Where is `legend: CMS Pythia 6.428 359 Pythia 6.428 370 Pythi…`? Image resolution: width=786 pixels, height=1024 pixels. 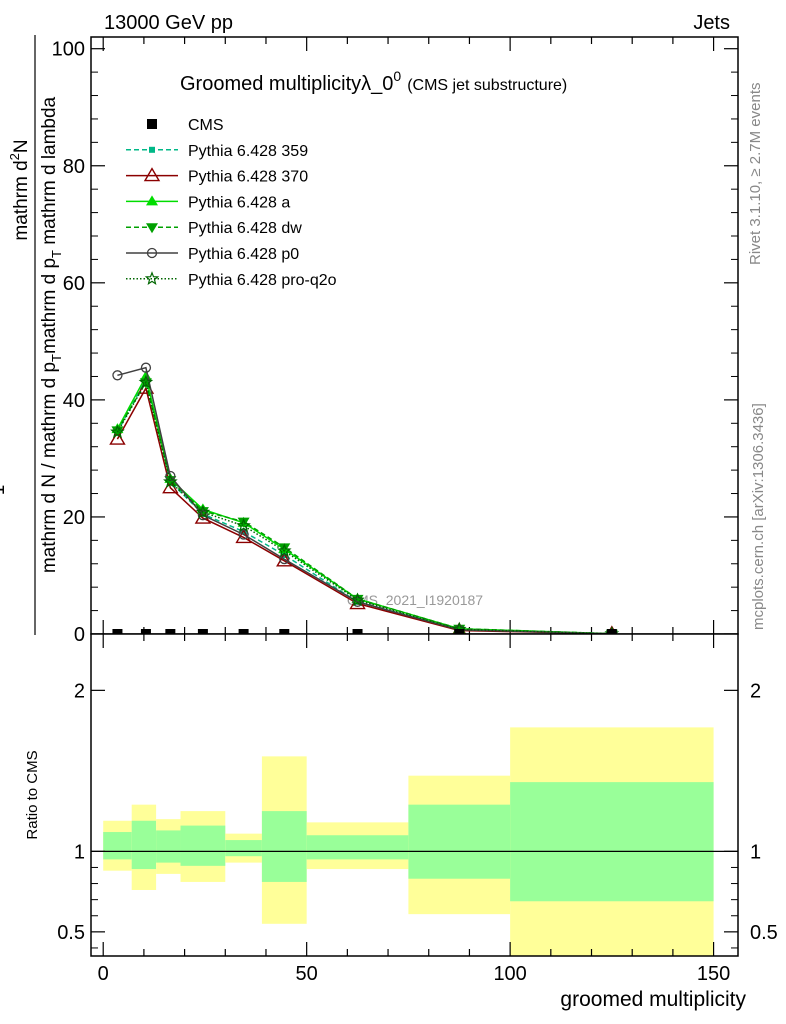
legend: CMS Pythia 6.428 359 Pythia 6.428 370 Pythi… is located at coordinates (231, 203).